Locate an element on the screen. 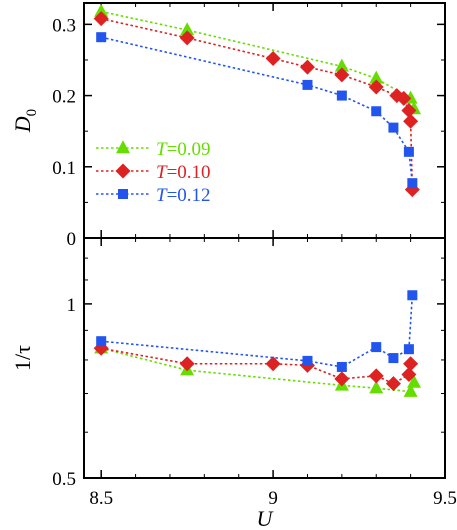 This screenshot has width=457, height=530. series-T=0.12 is located at coordinates (257, 331).